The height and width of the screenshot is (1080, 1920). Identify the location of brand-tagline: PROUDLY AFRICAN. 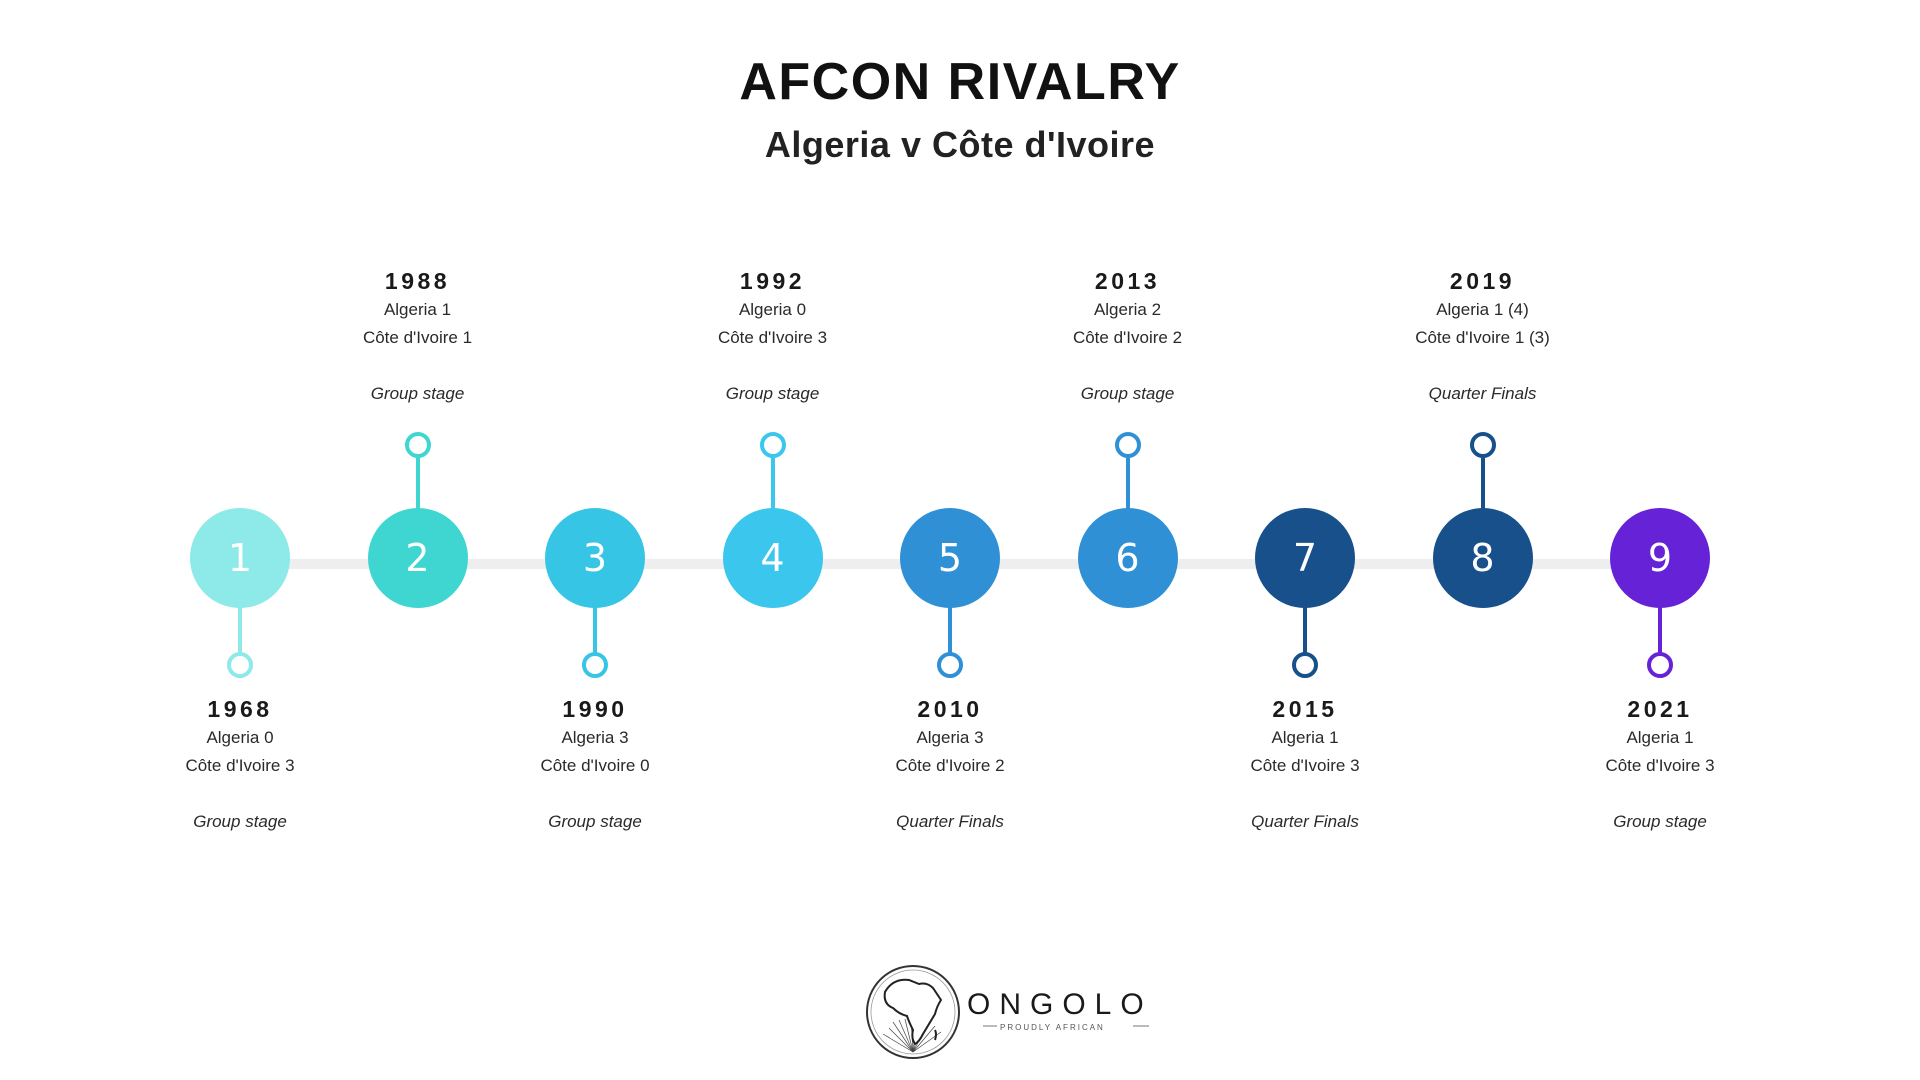
(1052, 1027).